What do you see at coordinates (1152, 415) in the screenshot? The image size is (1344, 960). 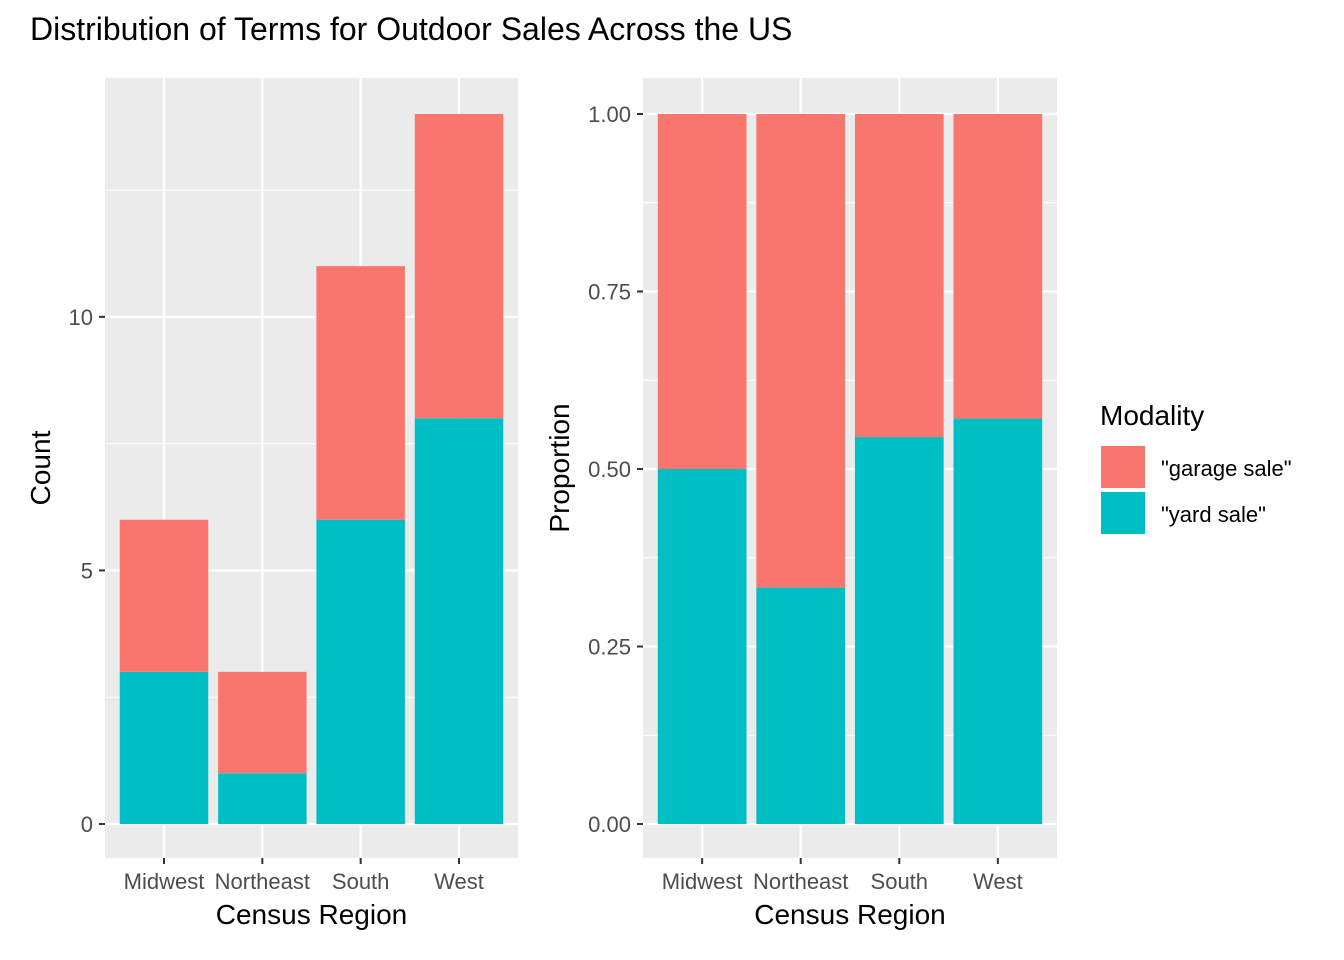 I see `legend-title: Modality` at bounding box center [1152, 415].